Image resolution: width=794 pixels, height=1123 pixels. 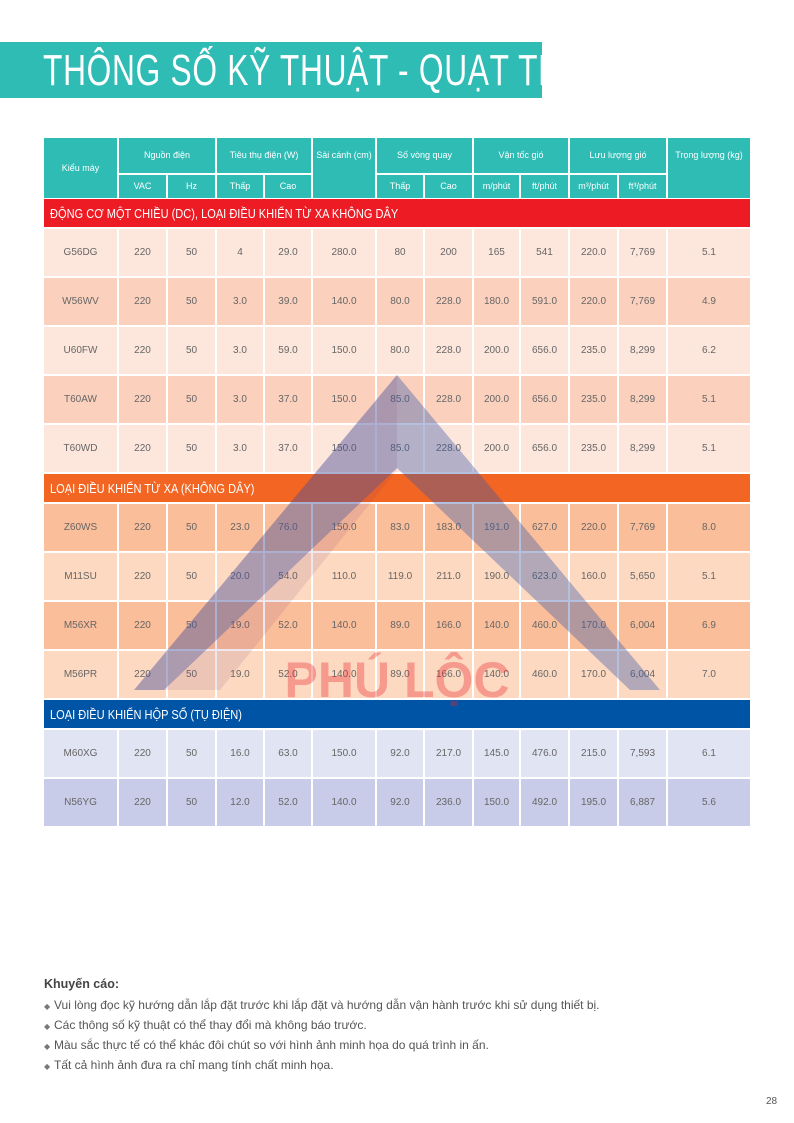 What do you see at coordinates (496, 252) in the screenshot?
I see `value-cell: 165` at bounding box center [496, 252].